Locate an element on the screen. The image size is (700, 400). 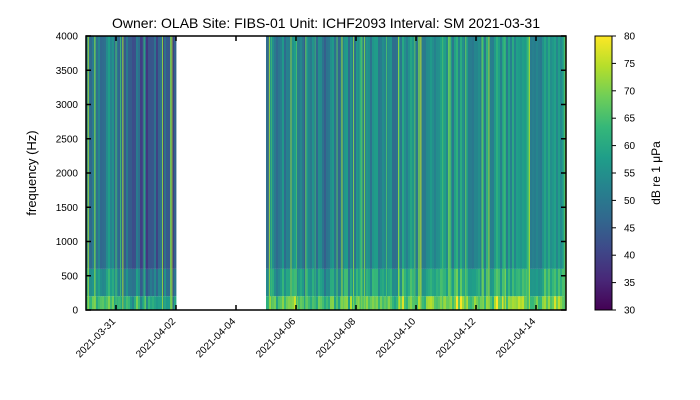
colorbar-tick-label: 75 is located at coordinates (630, 64).